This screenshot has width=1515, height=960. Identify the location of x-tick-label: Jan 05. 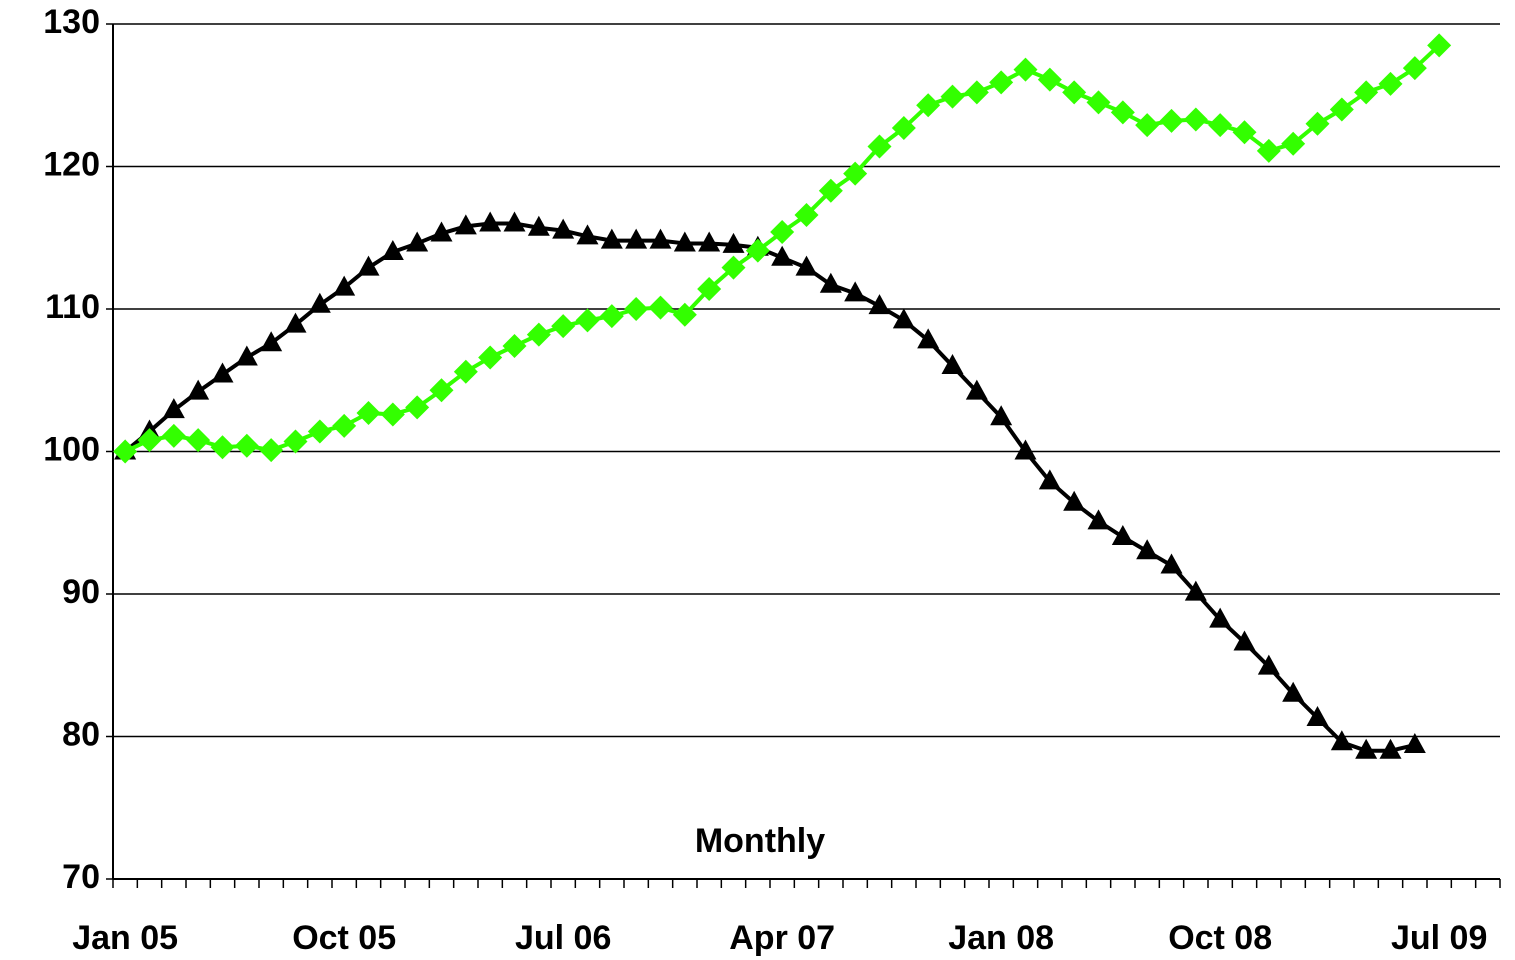
(125, 938).